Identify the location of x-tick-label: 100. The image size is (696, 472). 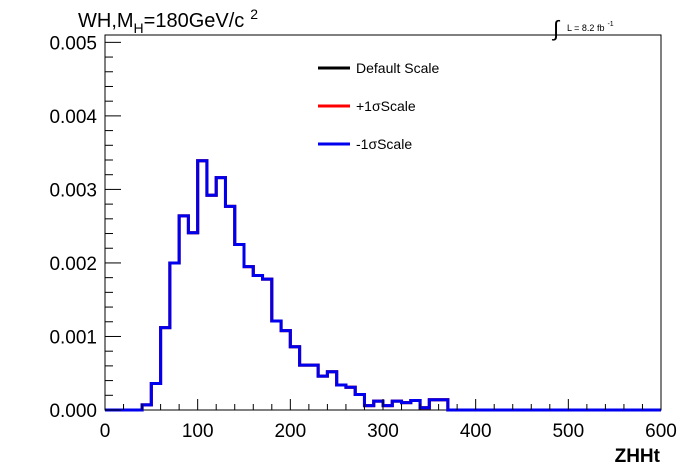
(198, 431).